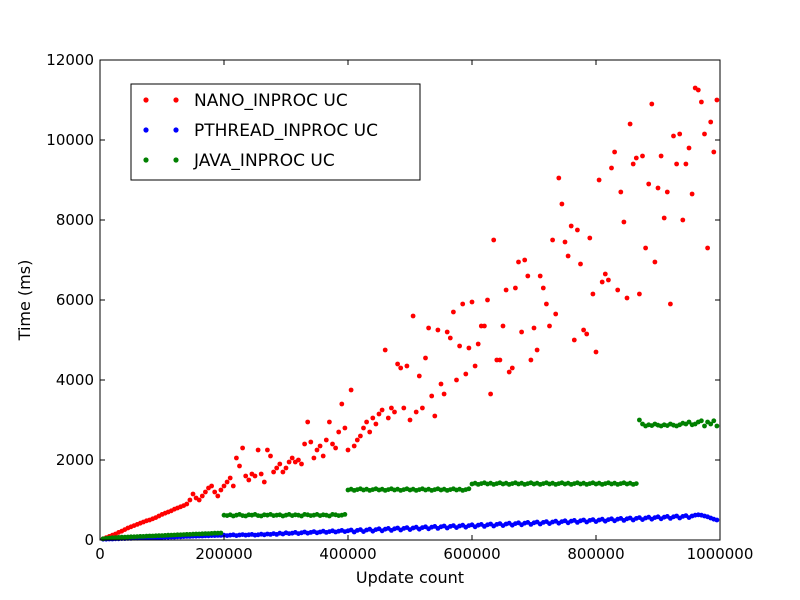 Image resolution: width=800 pixels, height=600 pixels. Describe the element at coordinates (717, 520) in the screenshot. I see `data-point-pthread` at that location.